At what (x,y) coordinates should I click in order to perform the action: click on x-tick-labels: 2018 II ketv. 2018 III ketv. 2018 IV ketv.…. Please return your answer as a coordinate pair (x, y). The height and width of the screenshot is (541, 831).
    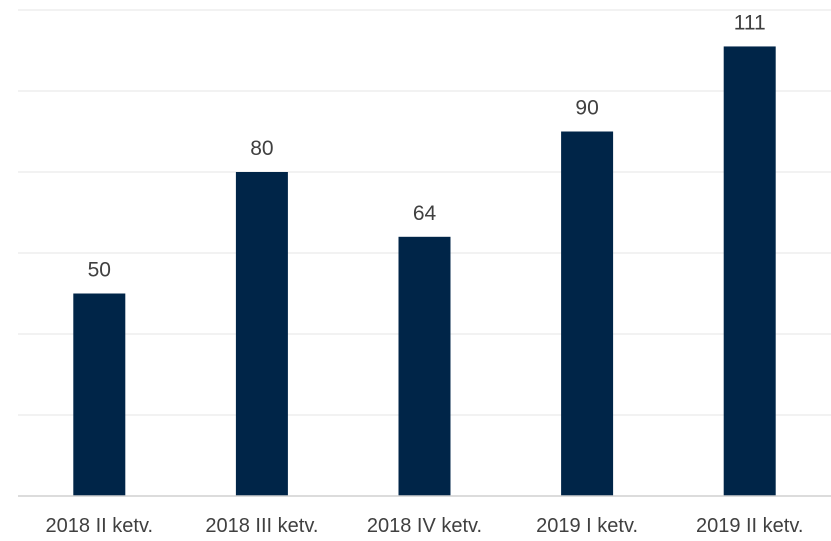
    Looking at the image, I should click on (425, 526).